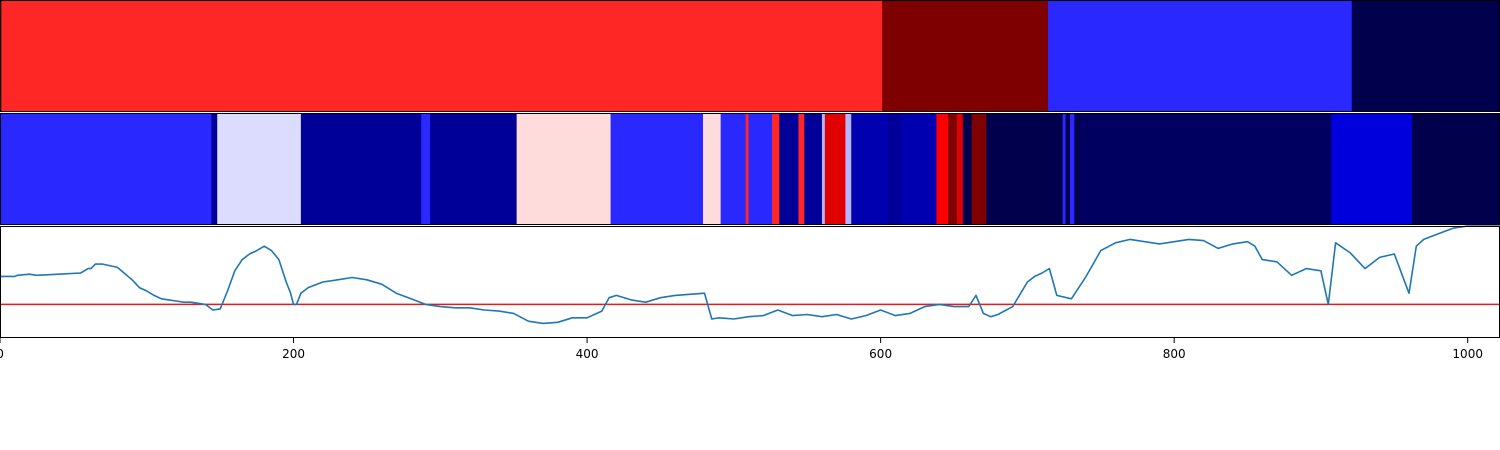  What do you see at coordinates (293, 354) in the screenshot?
I see `x-tick-label: 200` at bounding box center [293, 354].